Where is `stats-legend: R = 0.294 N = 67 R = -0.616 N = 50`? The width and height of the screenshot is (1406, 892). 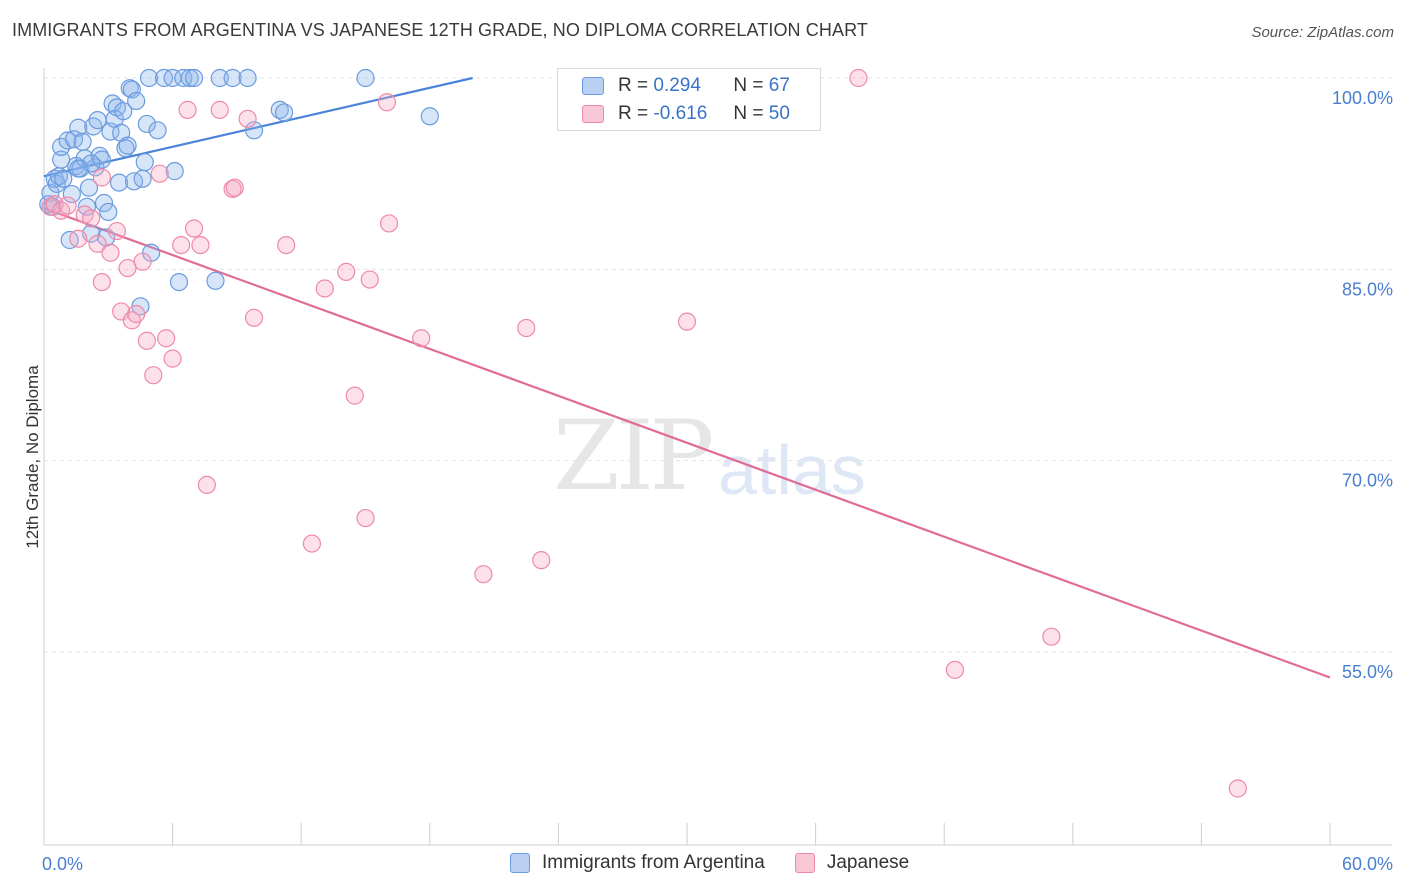 stats-legend: R = 0.294 N = 67 R = -0.616 N = 50 is located at coordinates (689, 99).